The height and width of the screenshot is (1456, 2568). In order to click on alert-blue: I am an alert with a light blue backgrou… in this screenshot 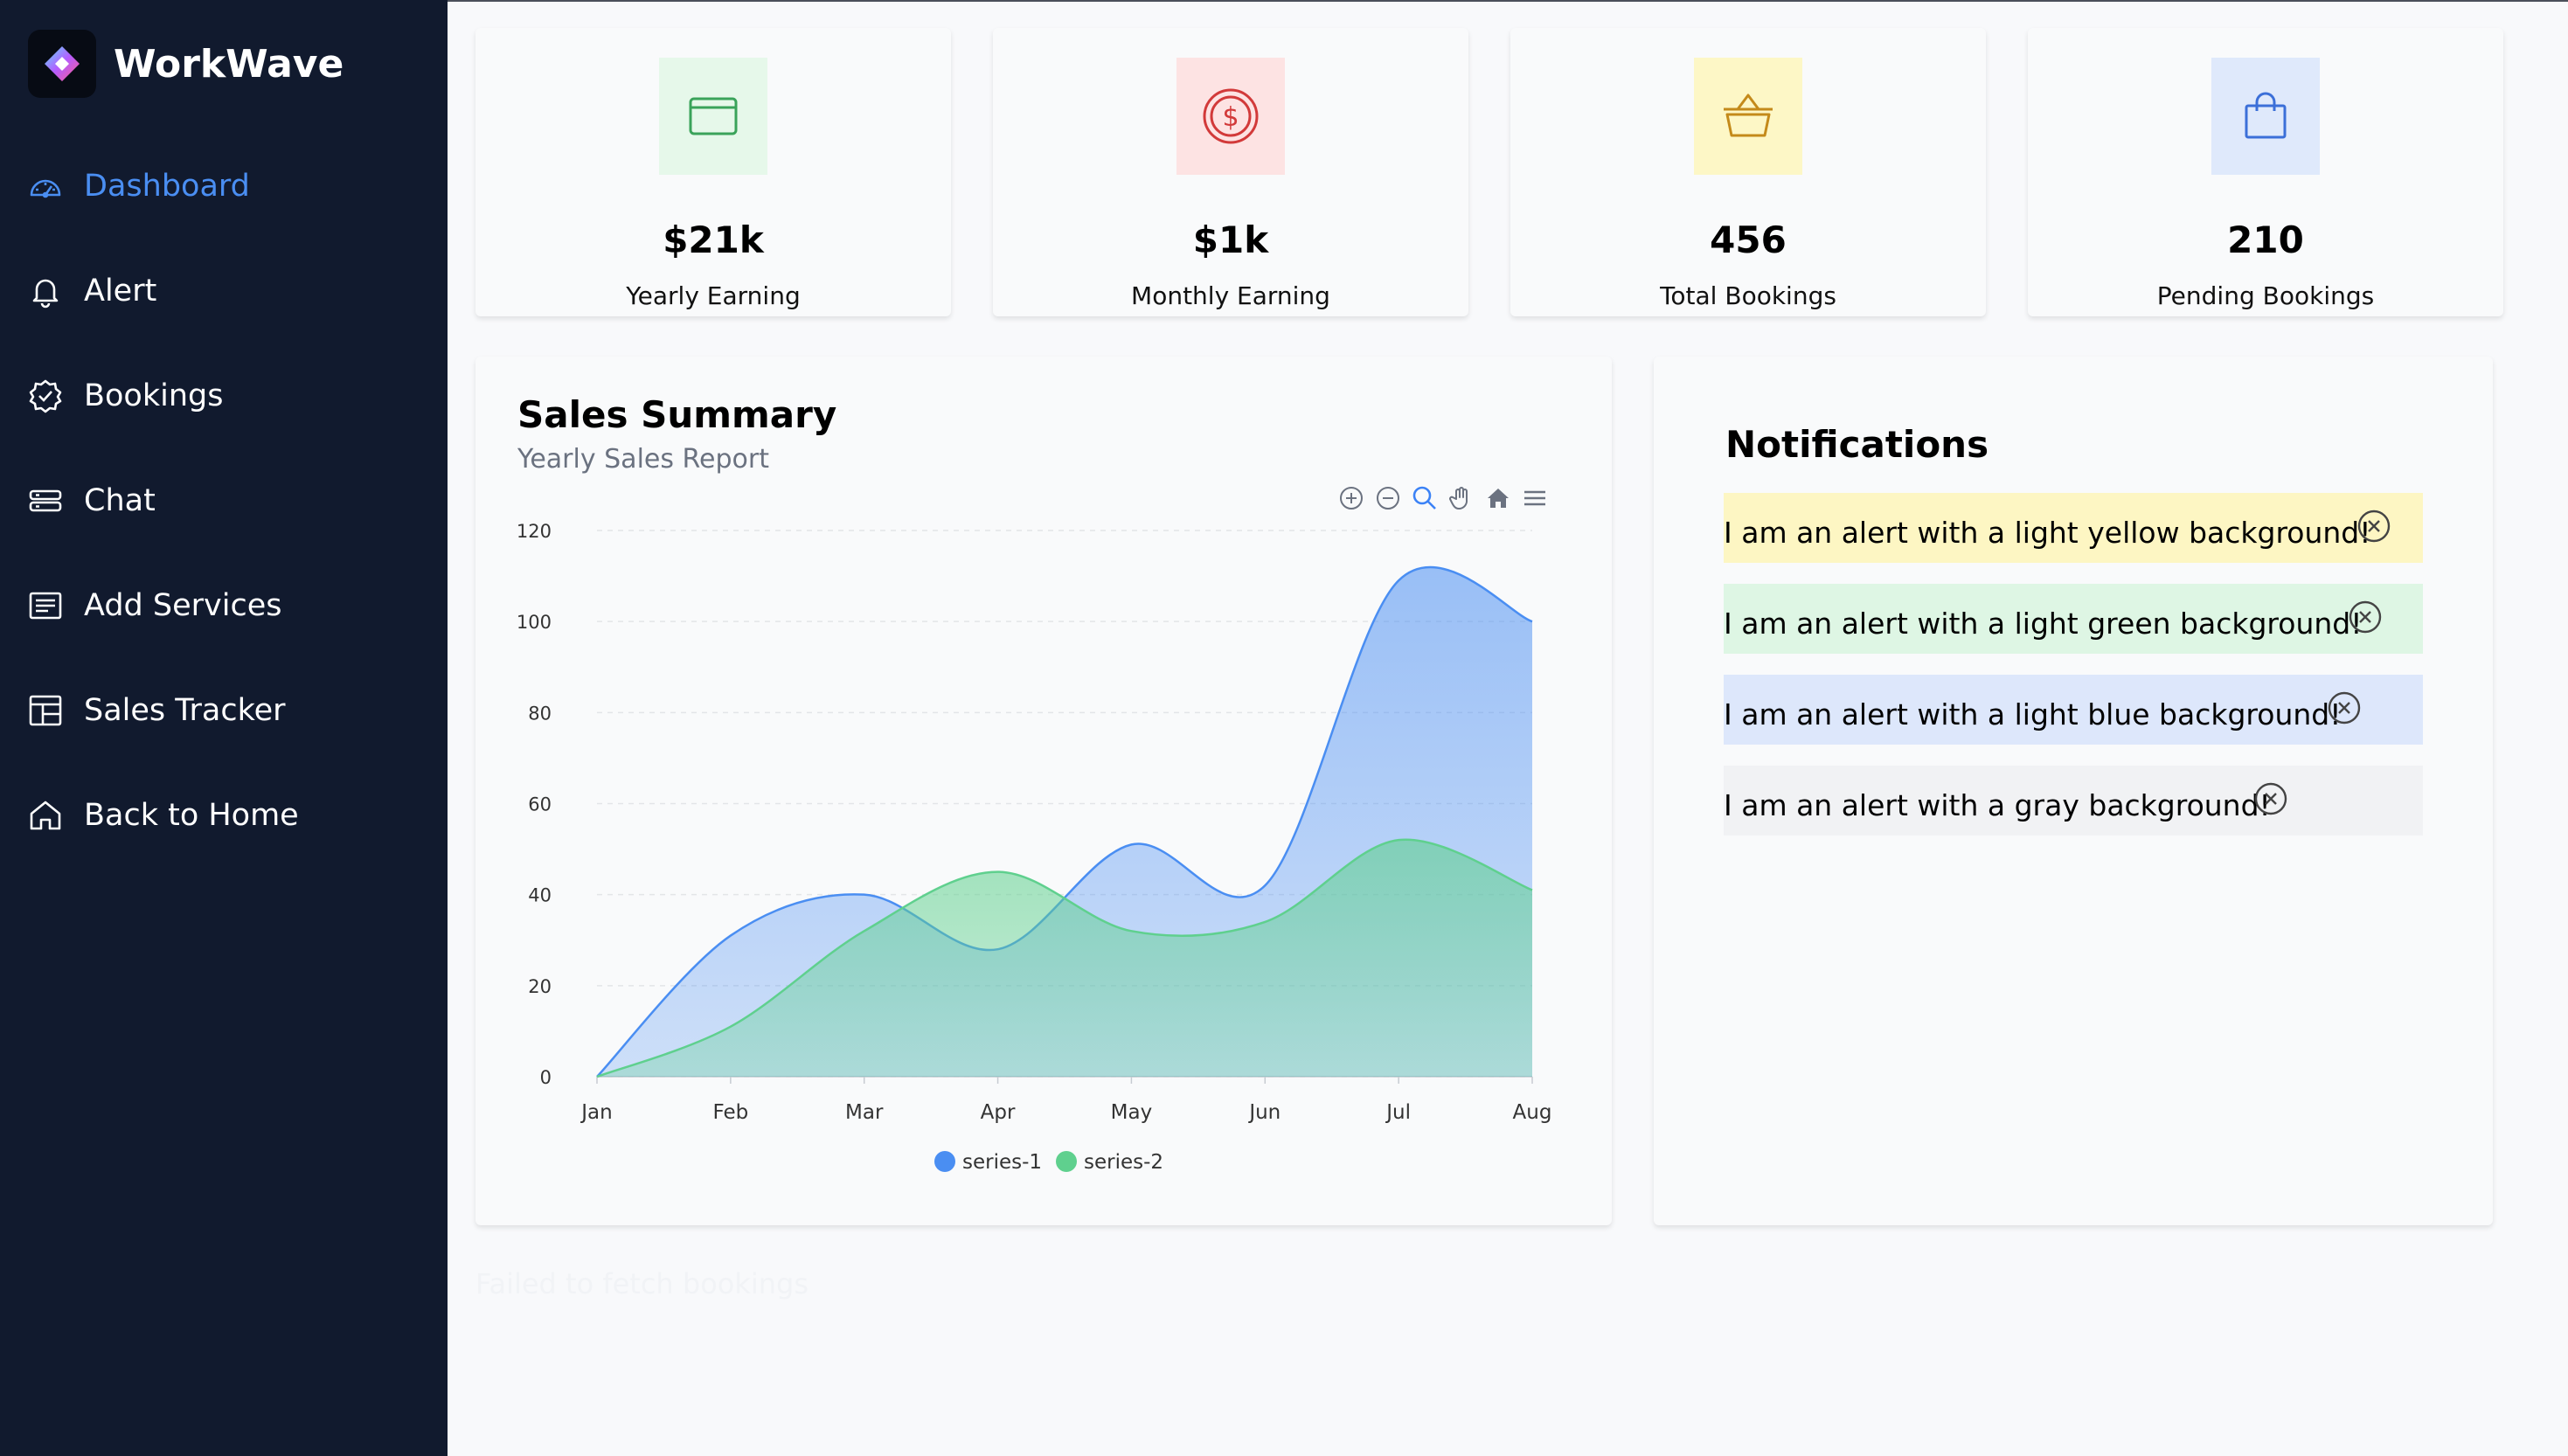, I will do `click(2073, 710)`.